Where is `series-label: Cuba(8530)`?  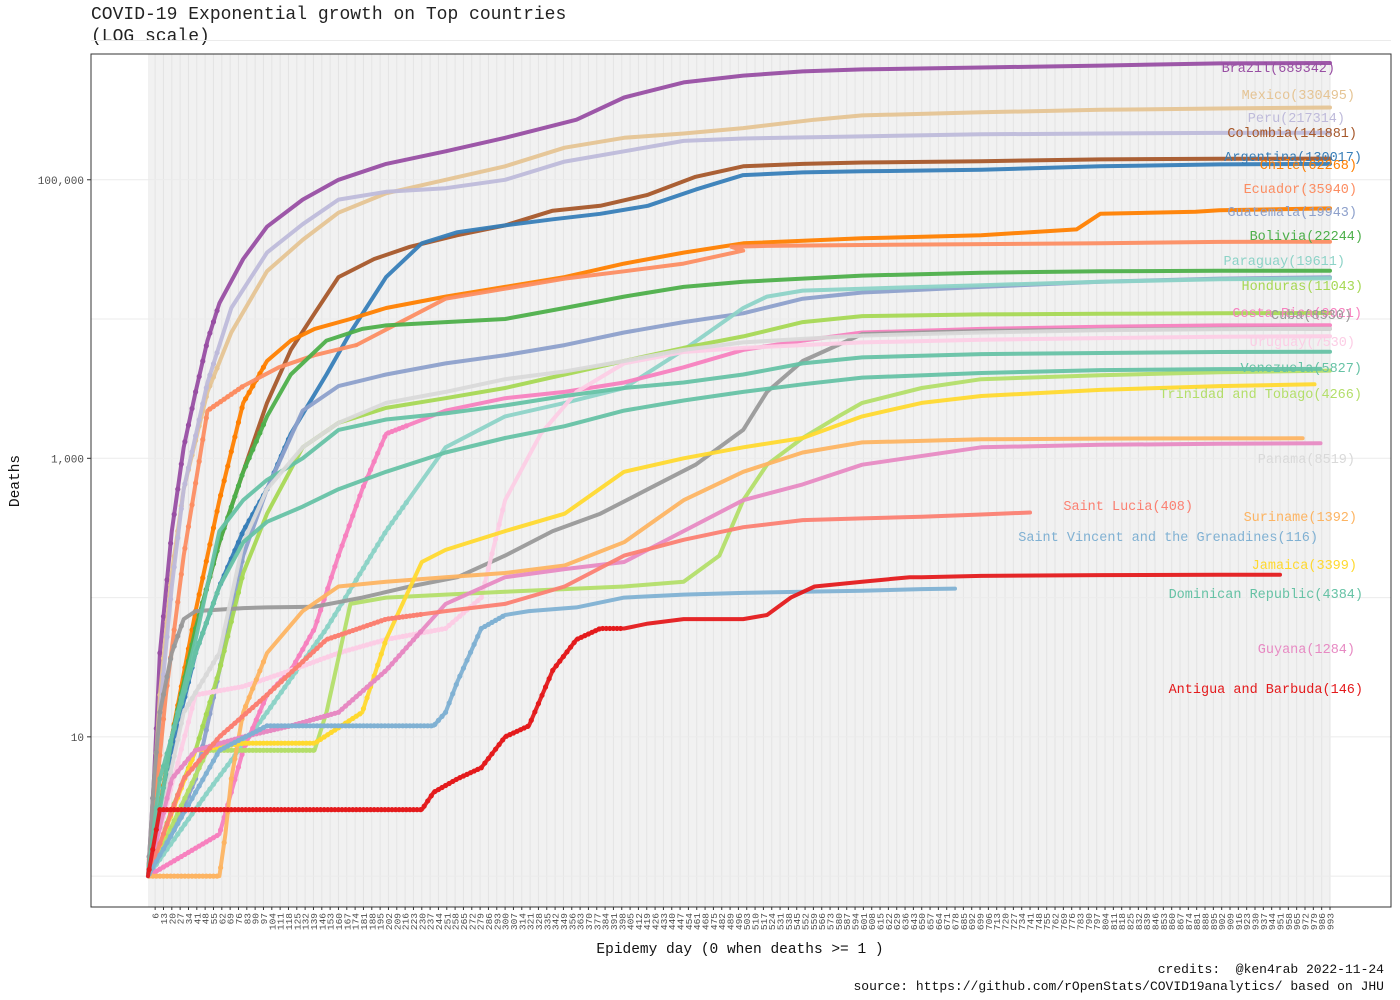
series-label: Cuba(8530) is located at coordinates (1311, 316).